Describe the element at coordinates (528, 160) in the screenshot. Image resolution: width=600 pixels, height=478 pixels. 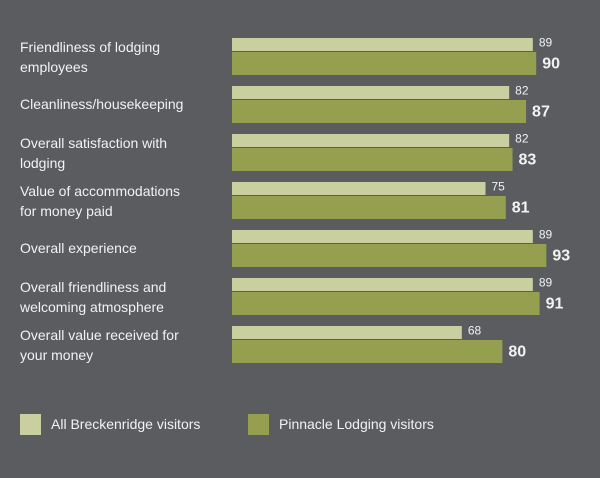
I see `value-label: 83` at that location.